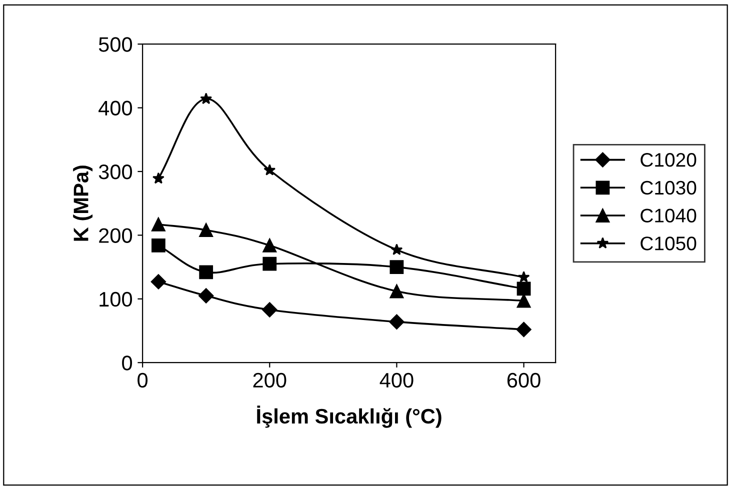  I want to click on x-tick-label: 0, so click(143, 380).